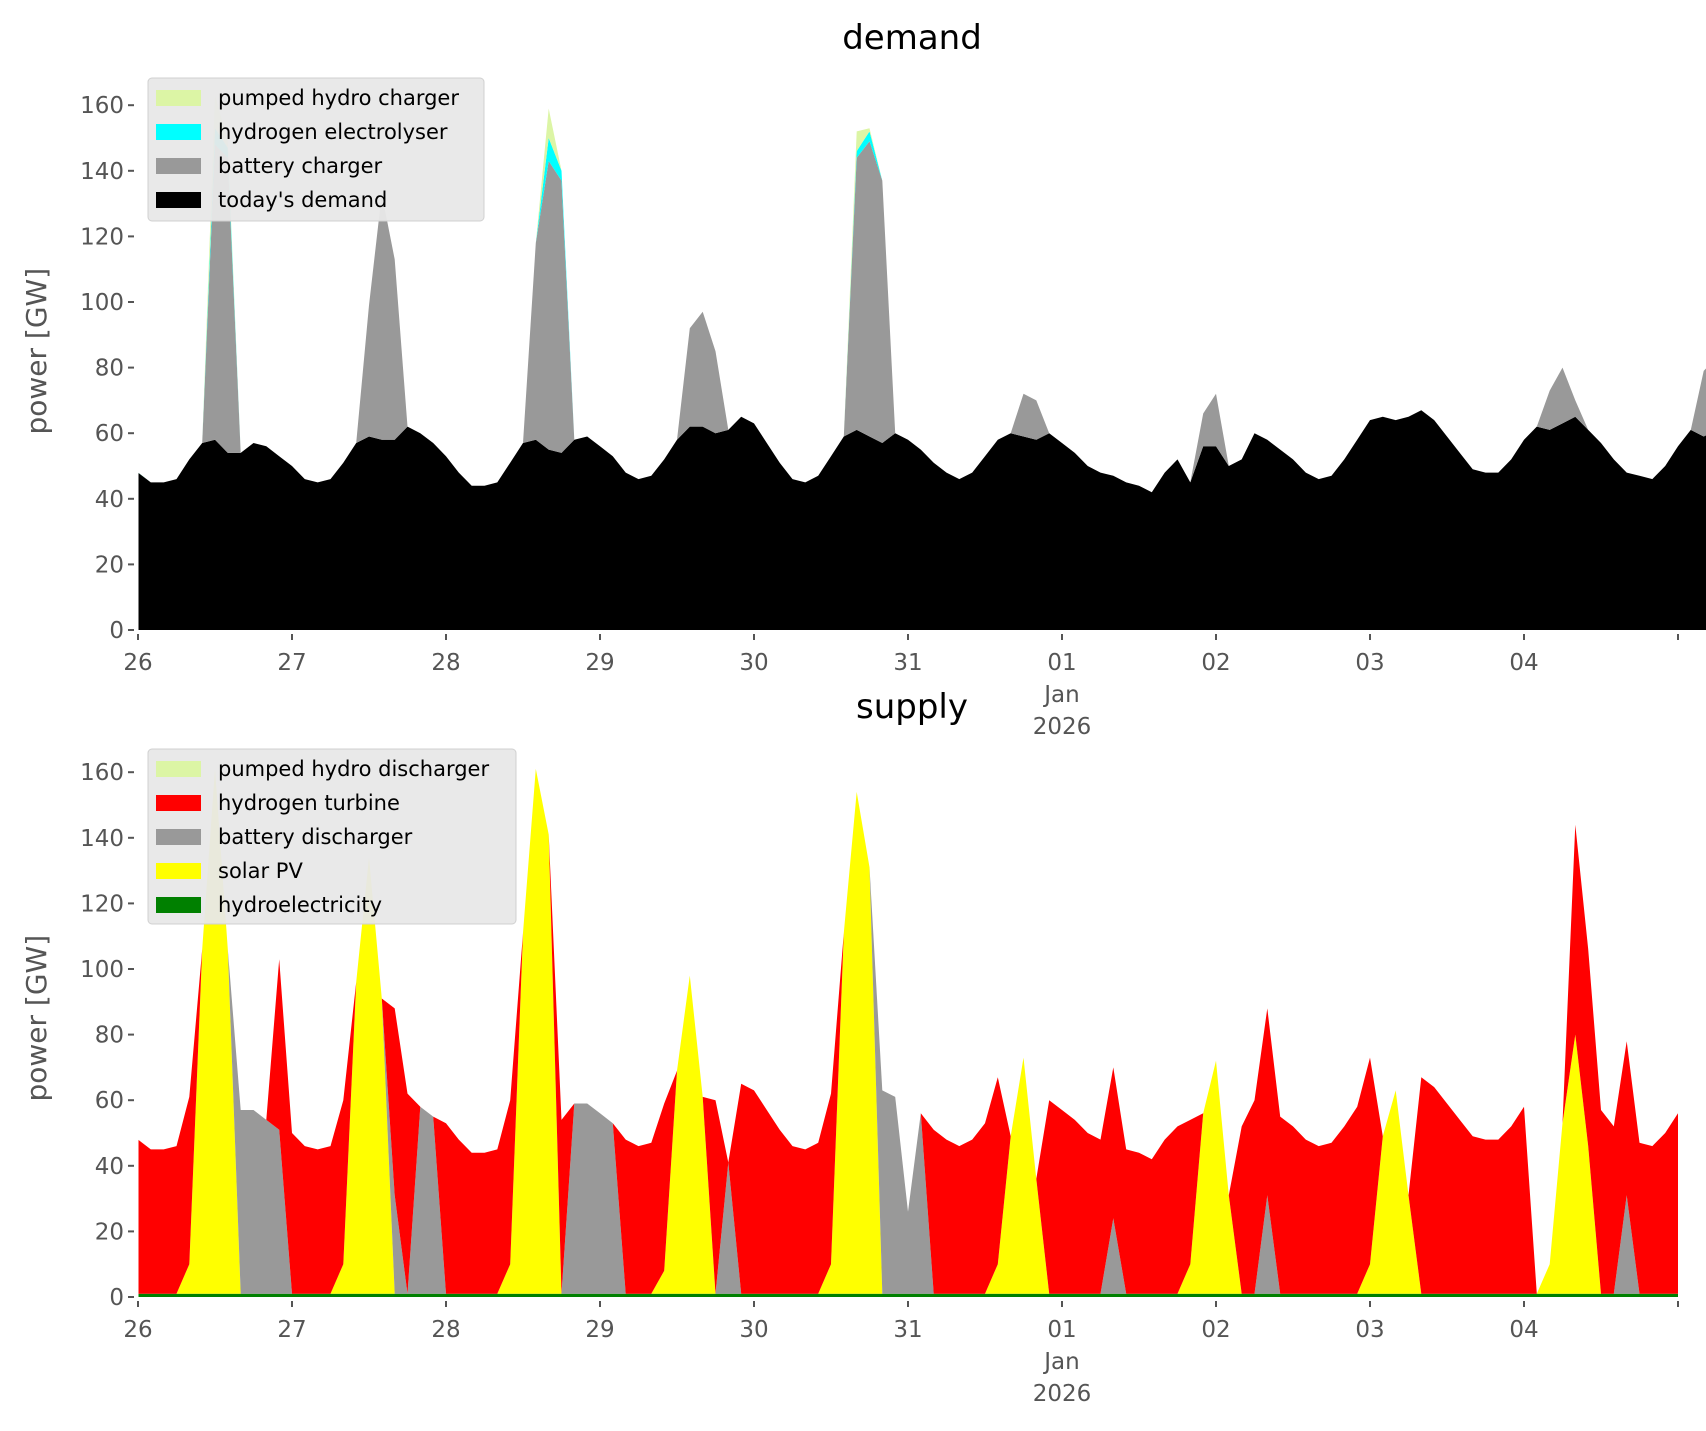 Image resolution: width=1706 pixels, height=1431 pixels. Describe the element at coordinates (338, 98) in the screenshot. I see `legend-label: pumped hydro charger` at that location.